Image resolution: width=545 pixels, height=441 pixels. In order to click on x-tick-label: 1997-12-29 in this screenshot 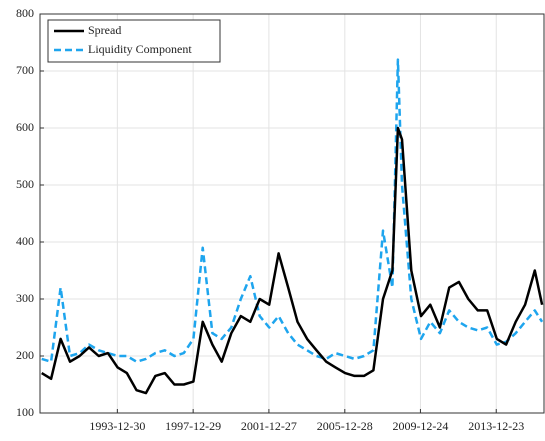, I will do `click(193, 426)`.